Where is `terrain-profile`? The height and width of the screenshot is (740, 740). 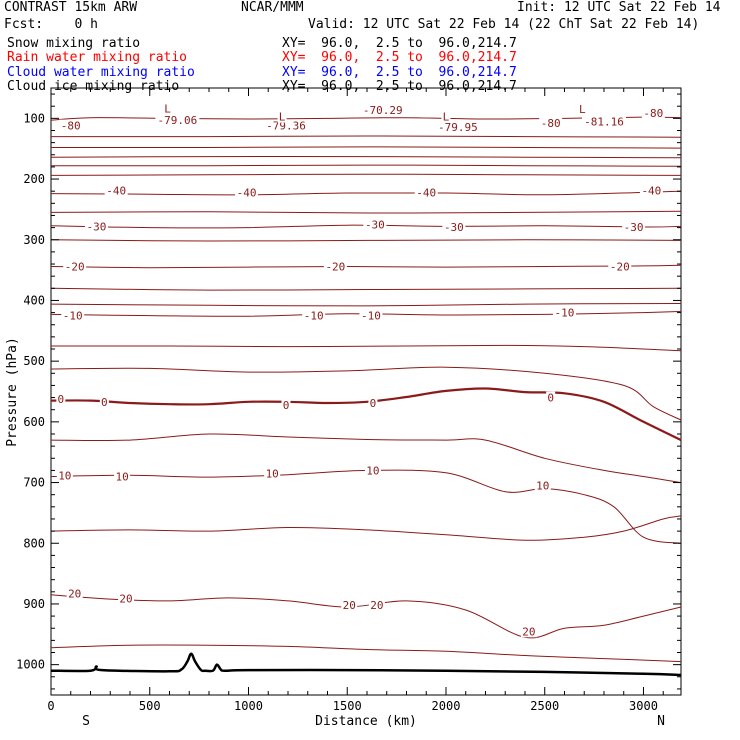 terrain-profile is located at coordinates (366, 664).